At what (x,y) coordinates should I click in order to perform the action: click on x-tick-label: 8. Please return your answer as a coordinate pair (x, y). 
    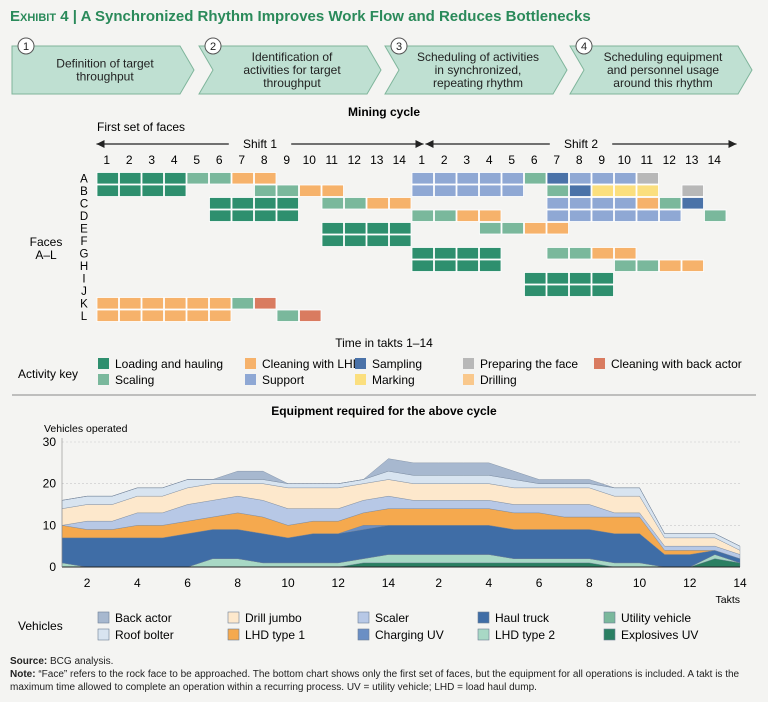
    Looking at the image, I should click on (237, 583).